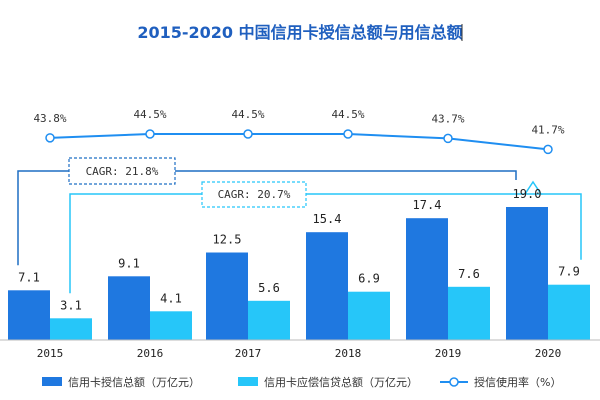 The image size is (600, 400). Describe the element at coordinates (454, 382) in the screenshot. I see `legend-marker-series3` at that location.